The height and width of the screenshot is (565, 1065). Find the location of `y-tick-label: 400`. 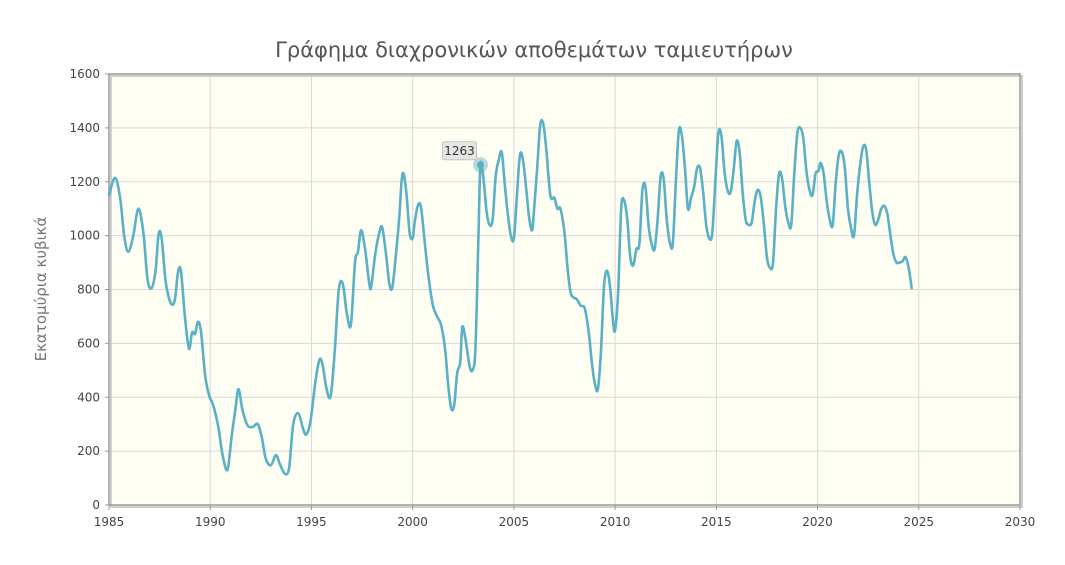

y-tick-label: 400 is located at coordinates (88, 397).